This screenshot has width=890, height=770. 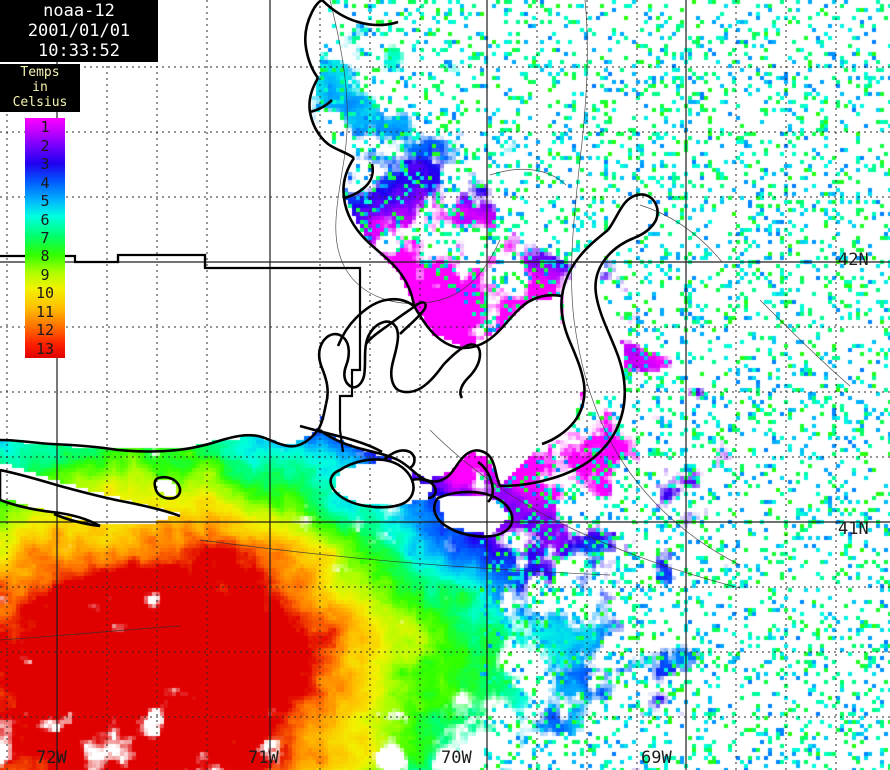 I want to click on colorbar-tick-13: 13, so click(x=45, y=349).